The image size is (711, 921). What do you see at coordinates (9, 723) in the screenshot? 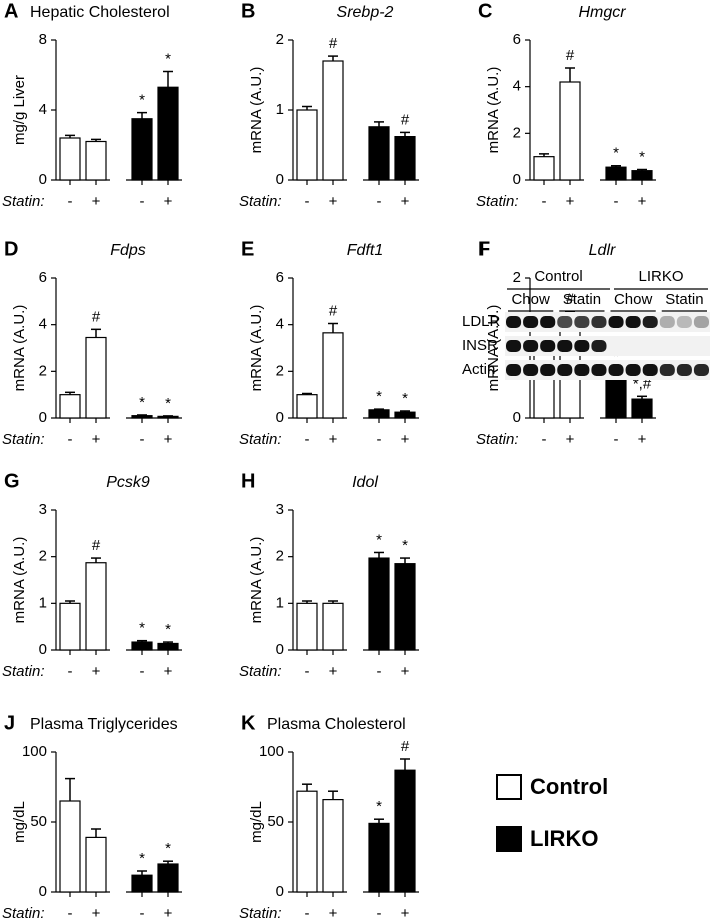
I see `panel-letter: J` at bounding box center [9, 723].